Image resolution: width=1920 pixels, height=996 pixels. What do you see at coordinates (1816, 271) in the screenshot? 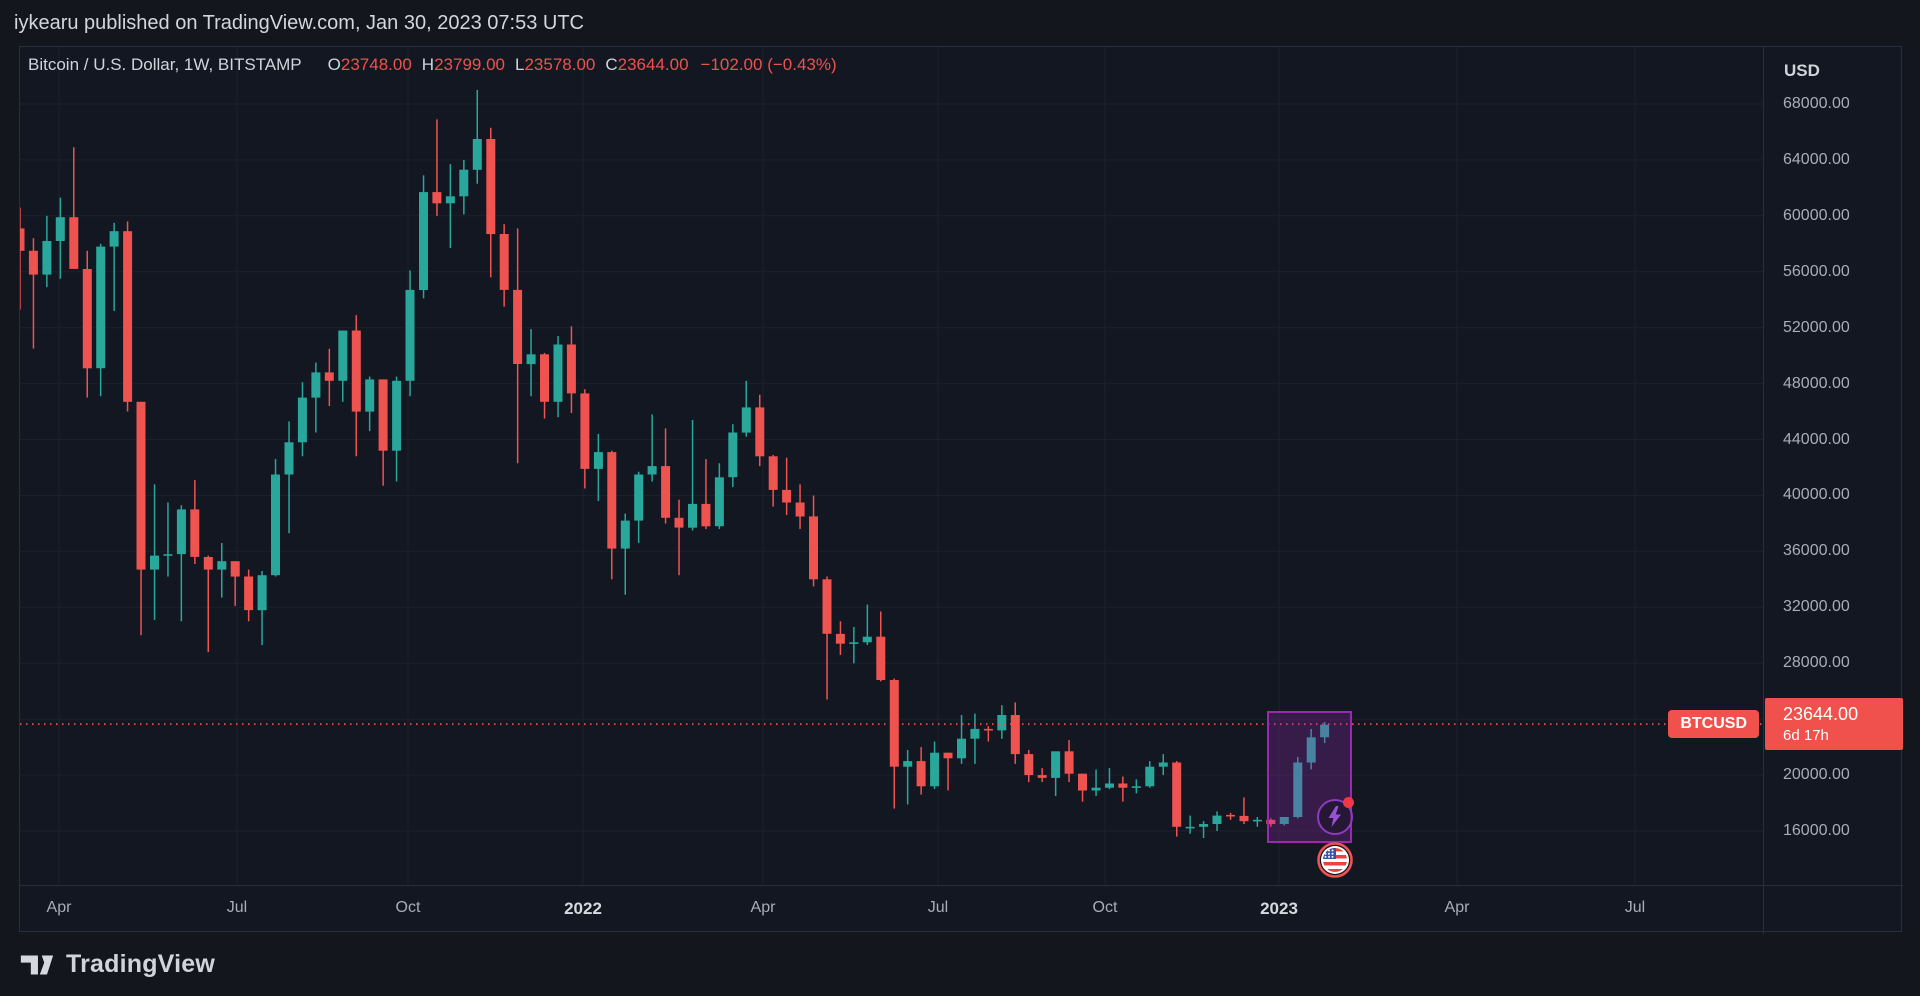
I see `price-tick-label: 56000.00` at bounding box center [1816, 271].